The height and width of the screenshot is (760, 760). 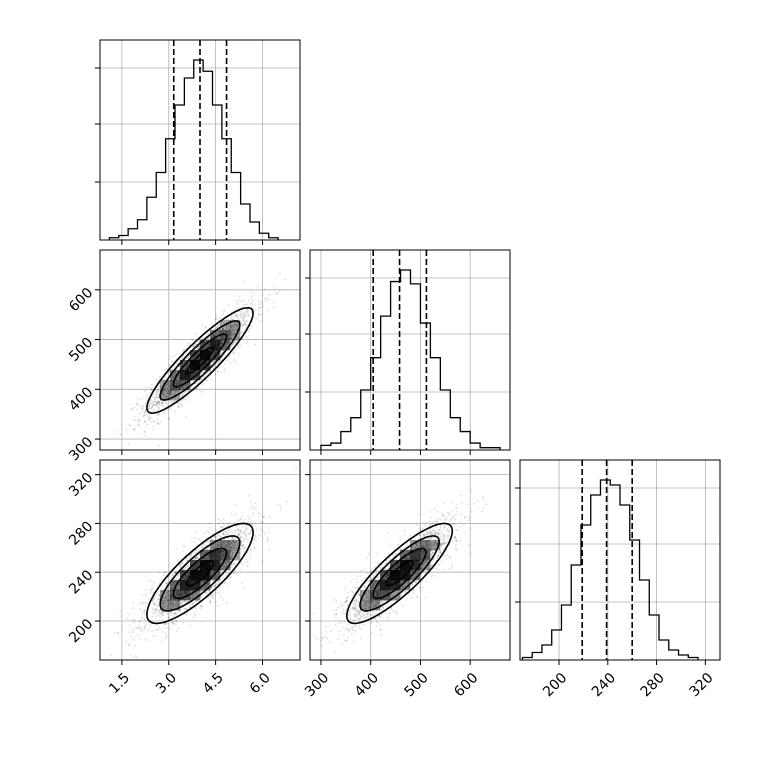 I want to click on density-cell, so click(x=175, y=395).